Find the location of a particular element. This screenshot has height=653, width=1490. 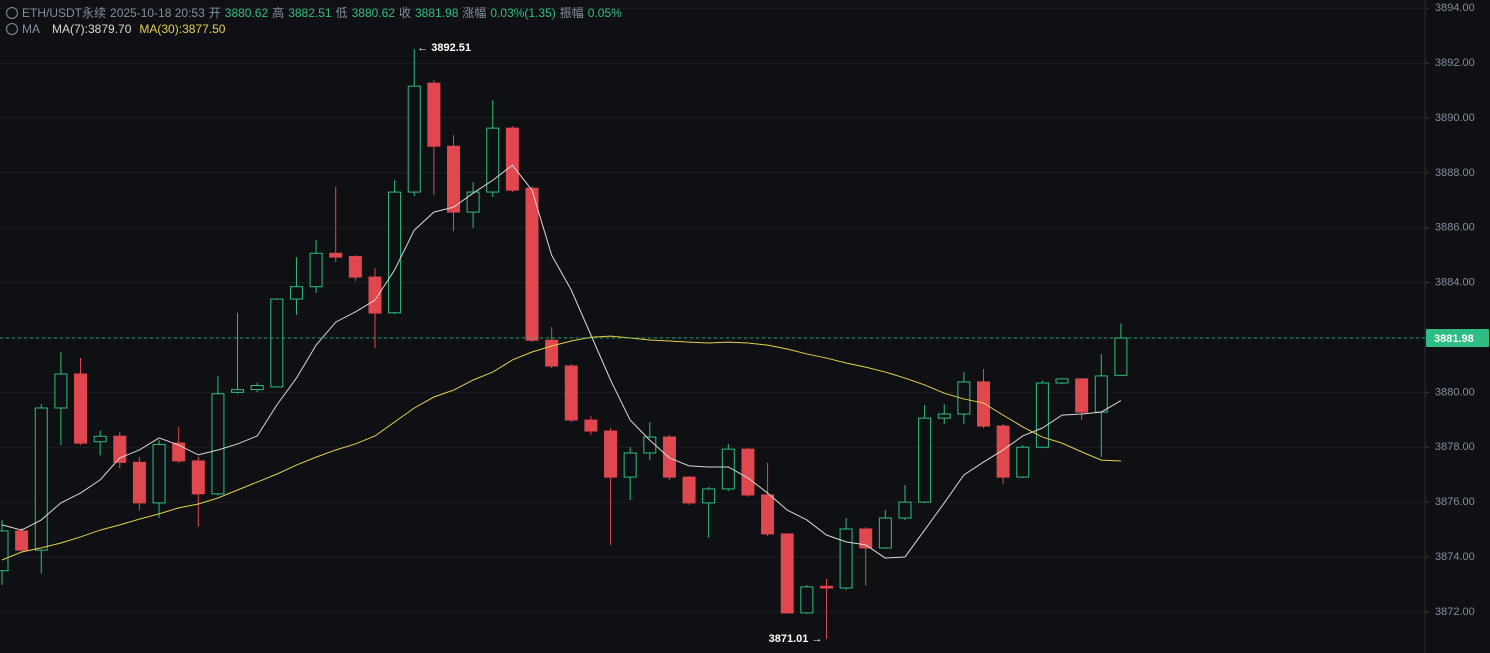

field-label: 低 is located at coordinates (341, 13).